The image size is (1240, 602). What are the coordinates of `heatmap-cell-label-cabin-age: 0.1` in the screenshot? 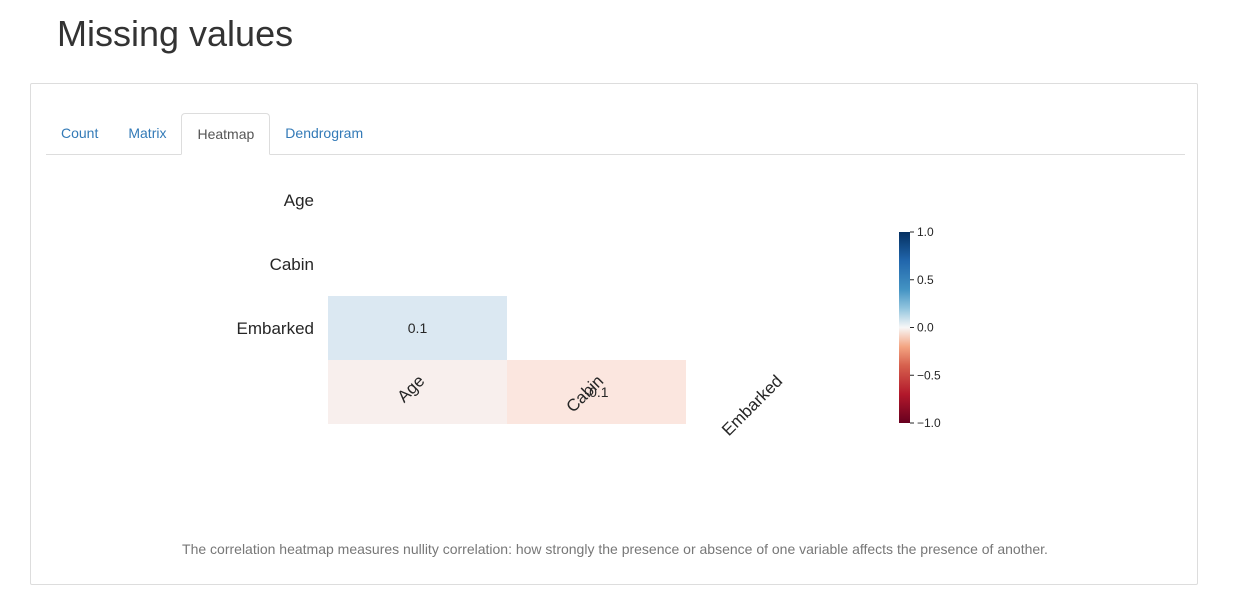 It's located at (418, 328).